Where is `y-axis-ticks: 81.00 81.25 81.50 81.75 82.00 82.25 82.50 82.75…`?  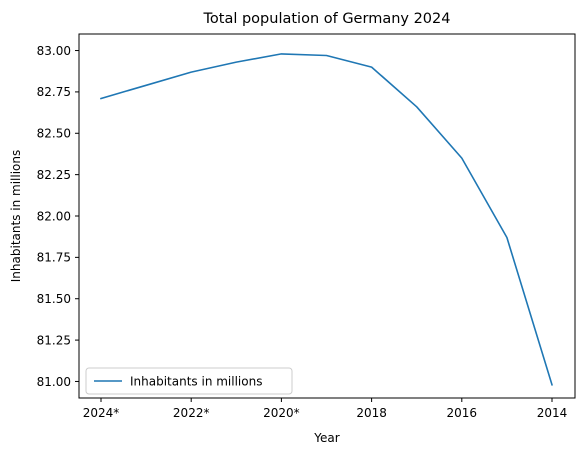
y-axis-ticks: 81.00 81.25 81.50 81.75 82.00 82.25 82.50 82.75… is located at coordinates (58, 216).